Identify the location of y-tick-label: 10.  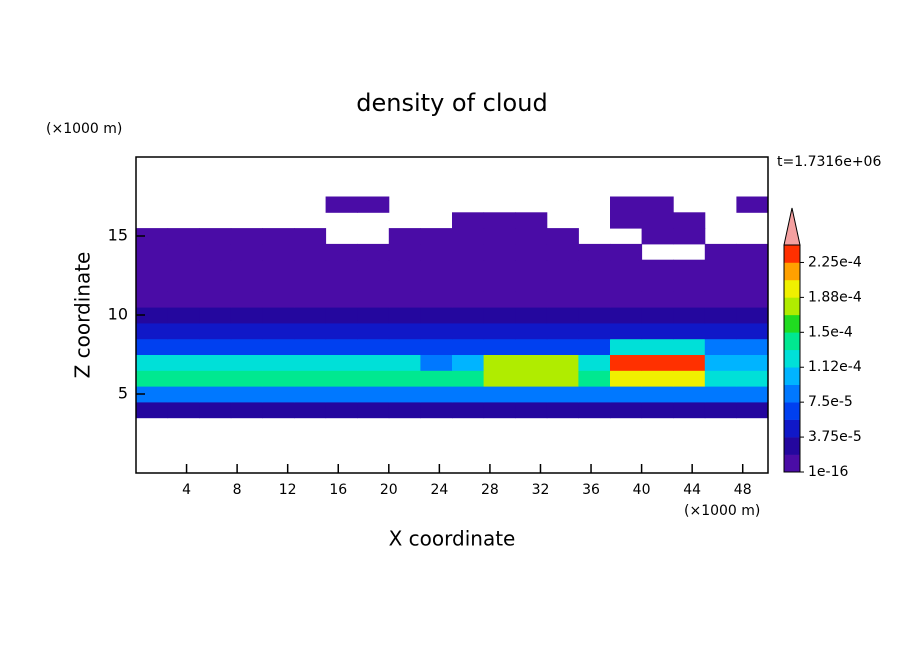
(118, 314).